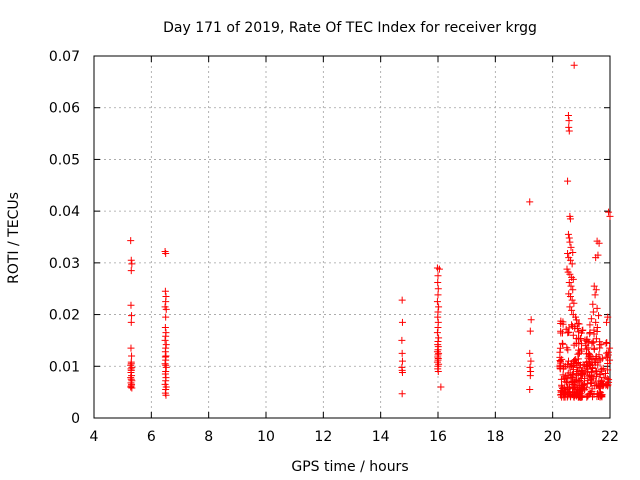 The image size is (640, 480). What do you see at coordinates (64, 57) in the screenshot?
I see `y-tick-label: 0.07` at bounding box center [64, 57].